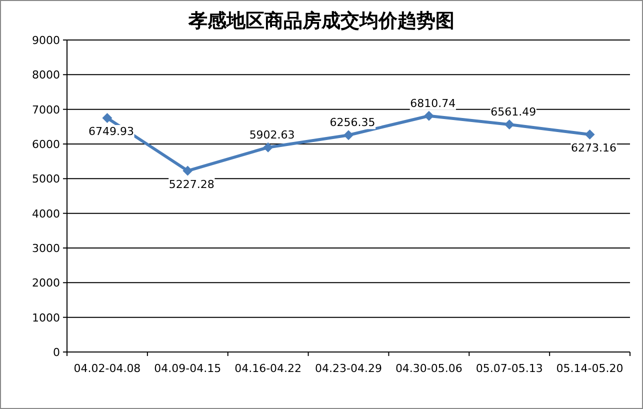  Describe the element at coordinates (46, 40) in the screenshot. I see `y-tick-label: 9000` at that location.